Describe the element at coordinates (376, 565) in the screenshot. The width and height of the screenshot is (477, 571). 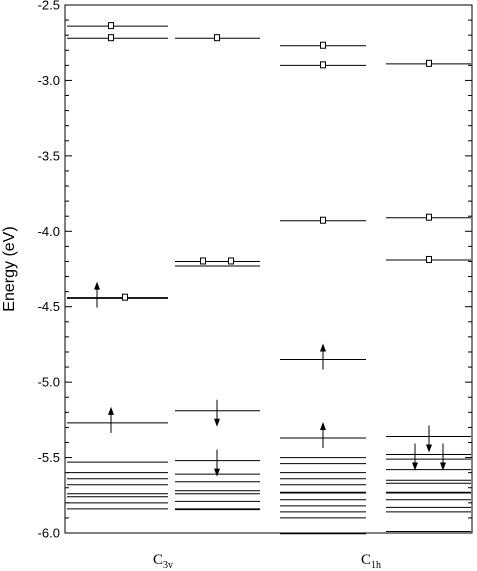
I see `point-group-subscript: 1h` at that location.